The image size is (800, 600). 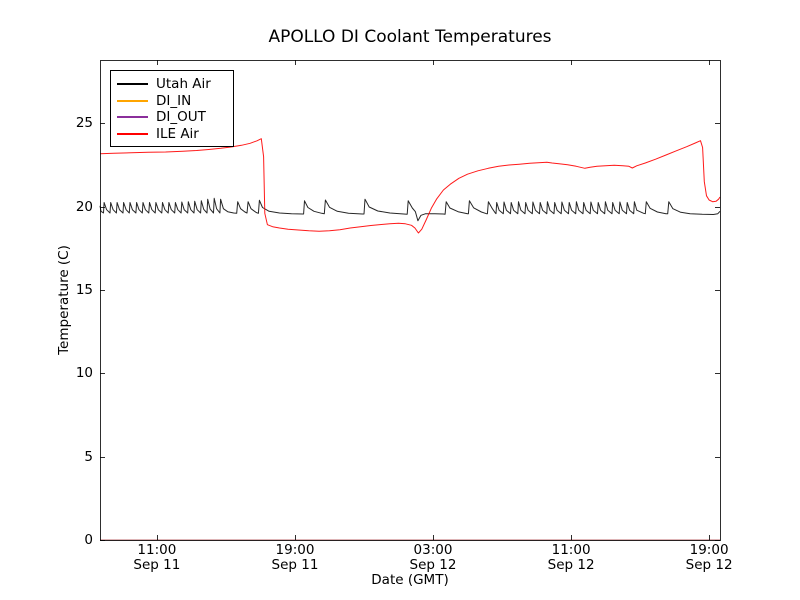 I want to click on legend: Utah Air DI_IN DI_OUT ILE Air, so click(x=172, y=108).